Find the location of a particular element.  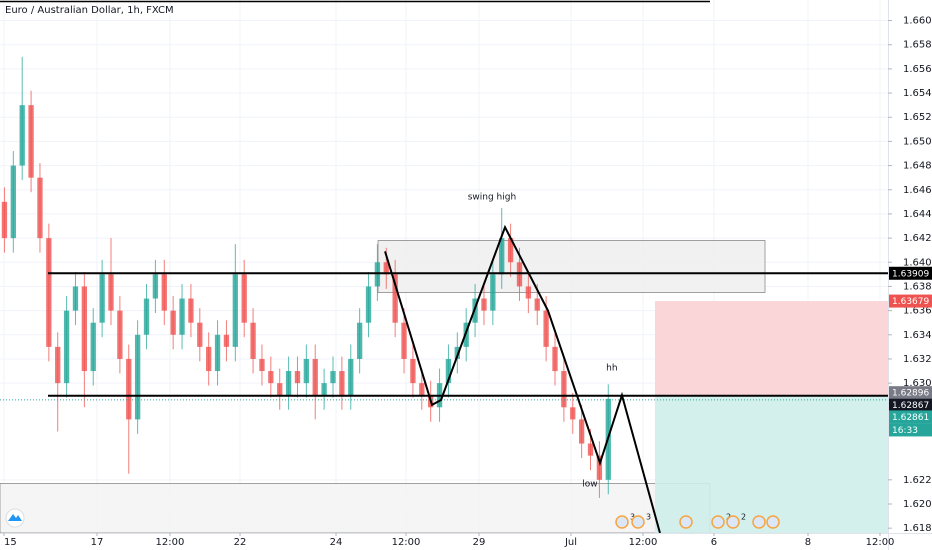

price-label: 1.62896 is located at coordinates (910, 393).